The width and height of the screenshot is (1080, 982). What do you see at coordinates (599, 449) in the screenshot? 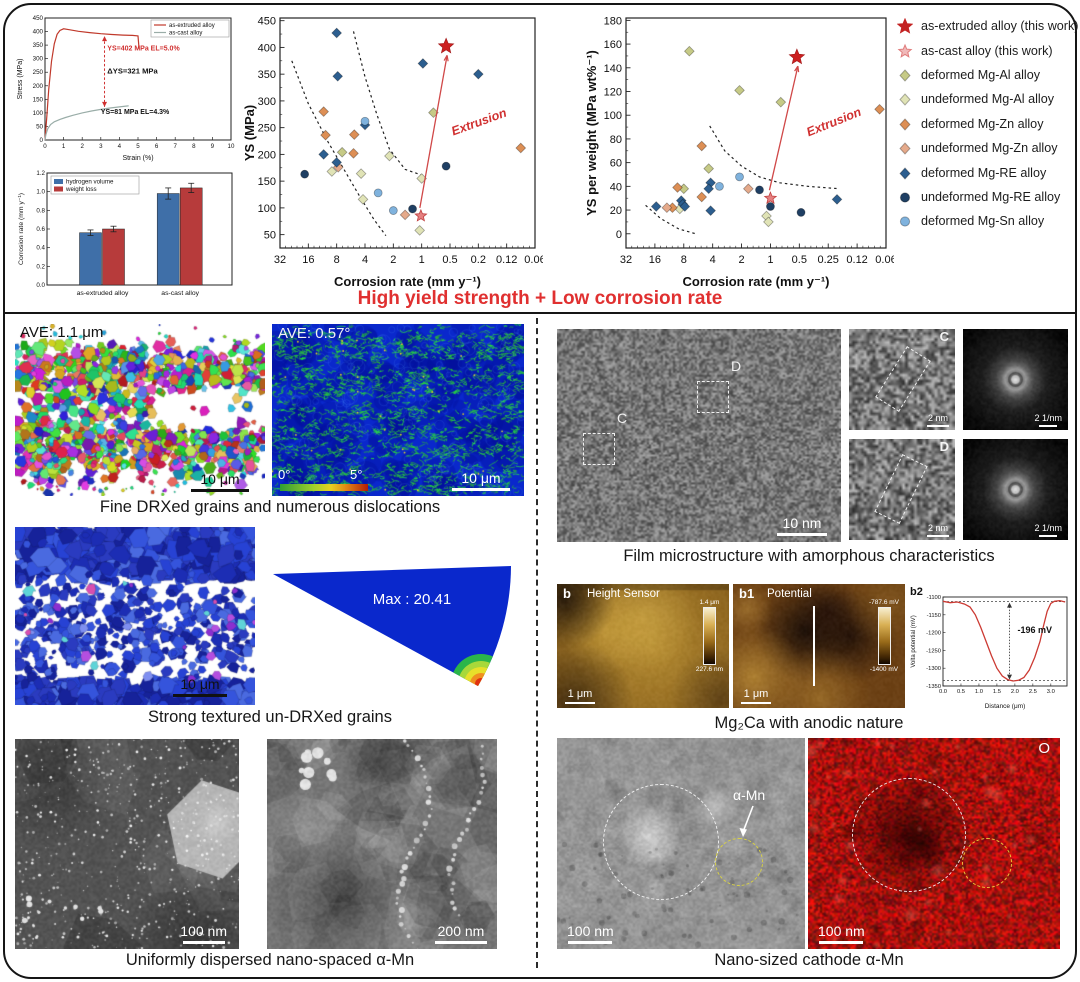
I see `roi-box-c` at bounding box center [599, 449].